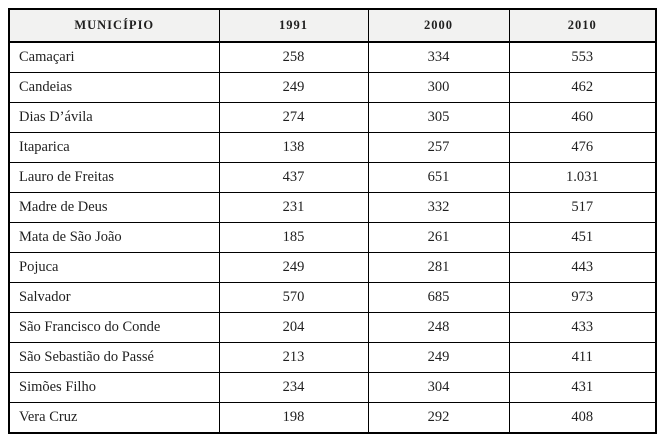 The height and width of the screenshot is (434, 663). Describe the element at coordinates (293, 177) in the screenshot. I see `value-cell: 437` at that location.